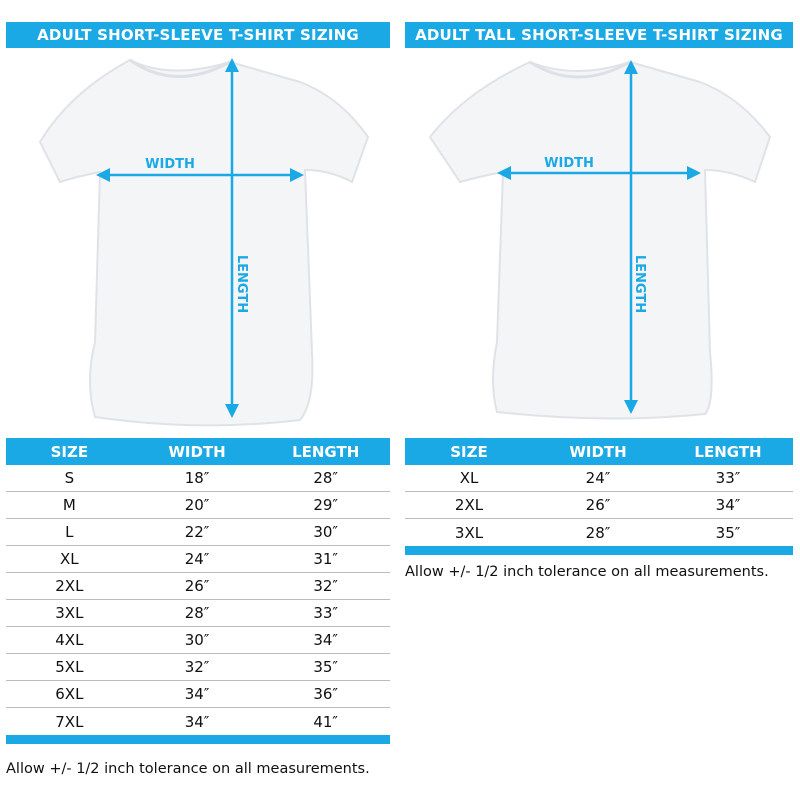 The width and height of the screenshot is (800, 800). I want to click on table-row: 5XL 32″ 35″, so click(198, 667).